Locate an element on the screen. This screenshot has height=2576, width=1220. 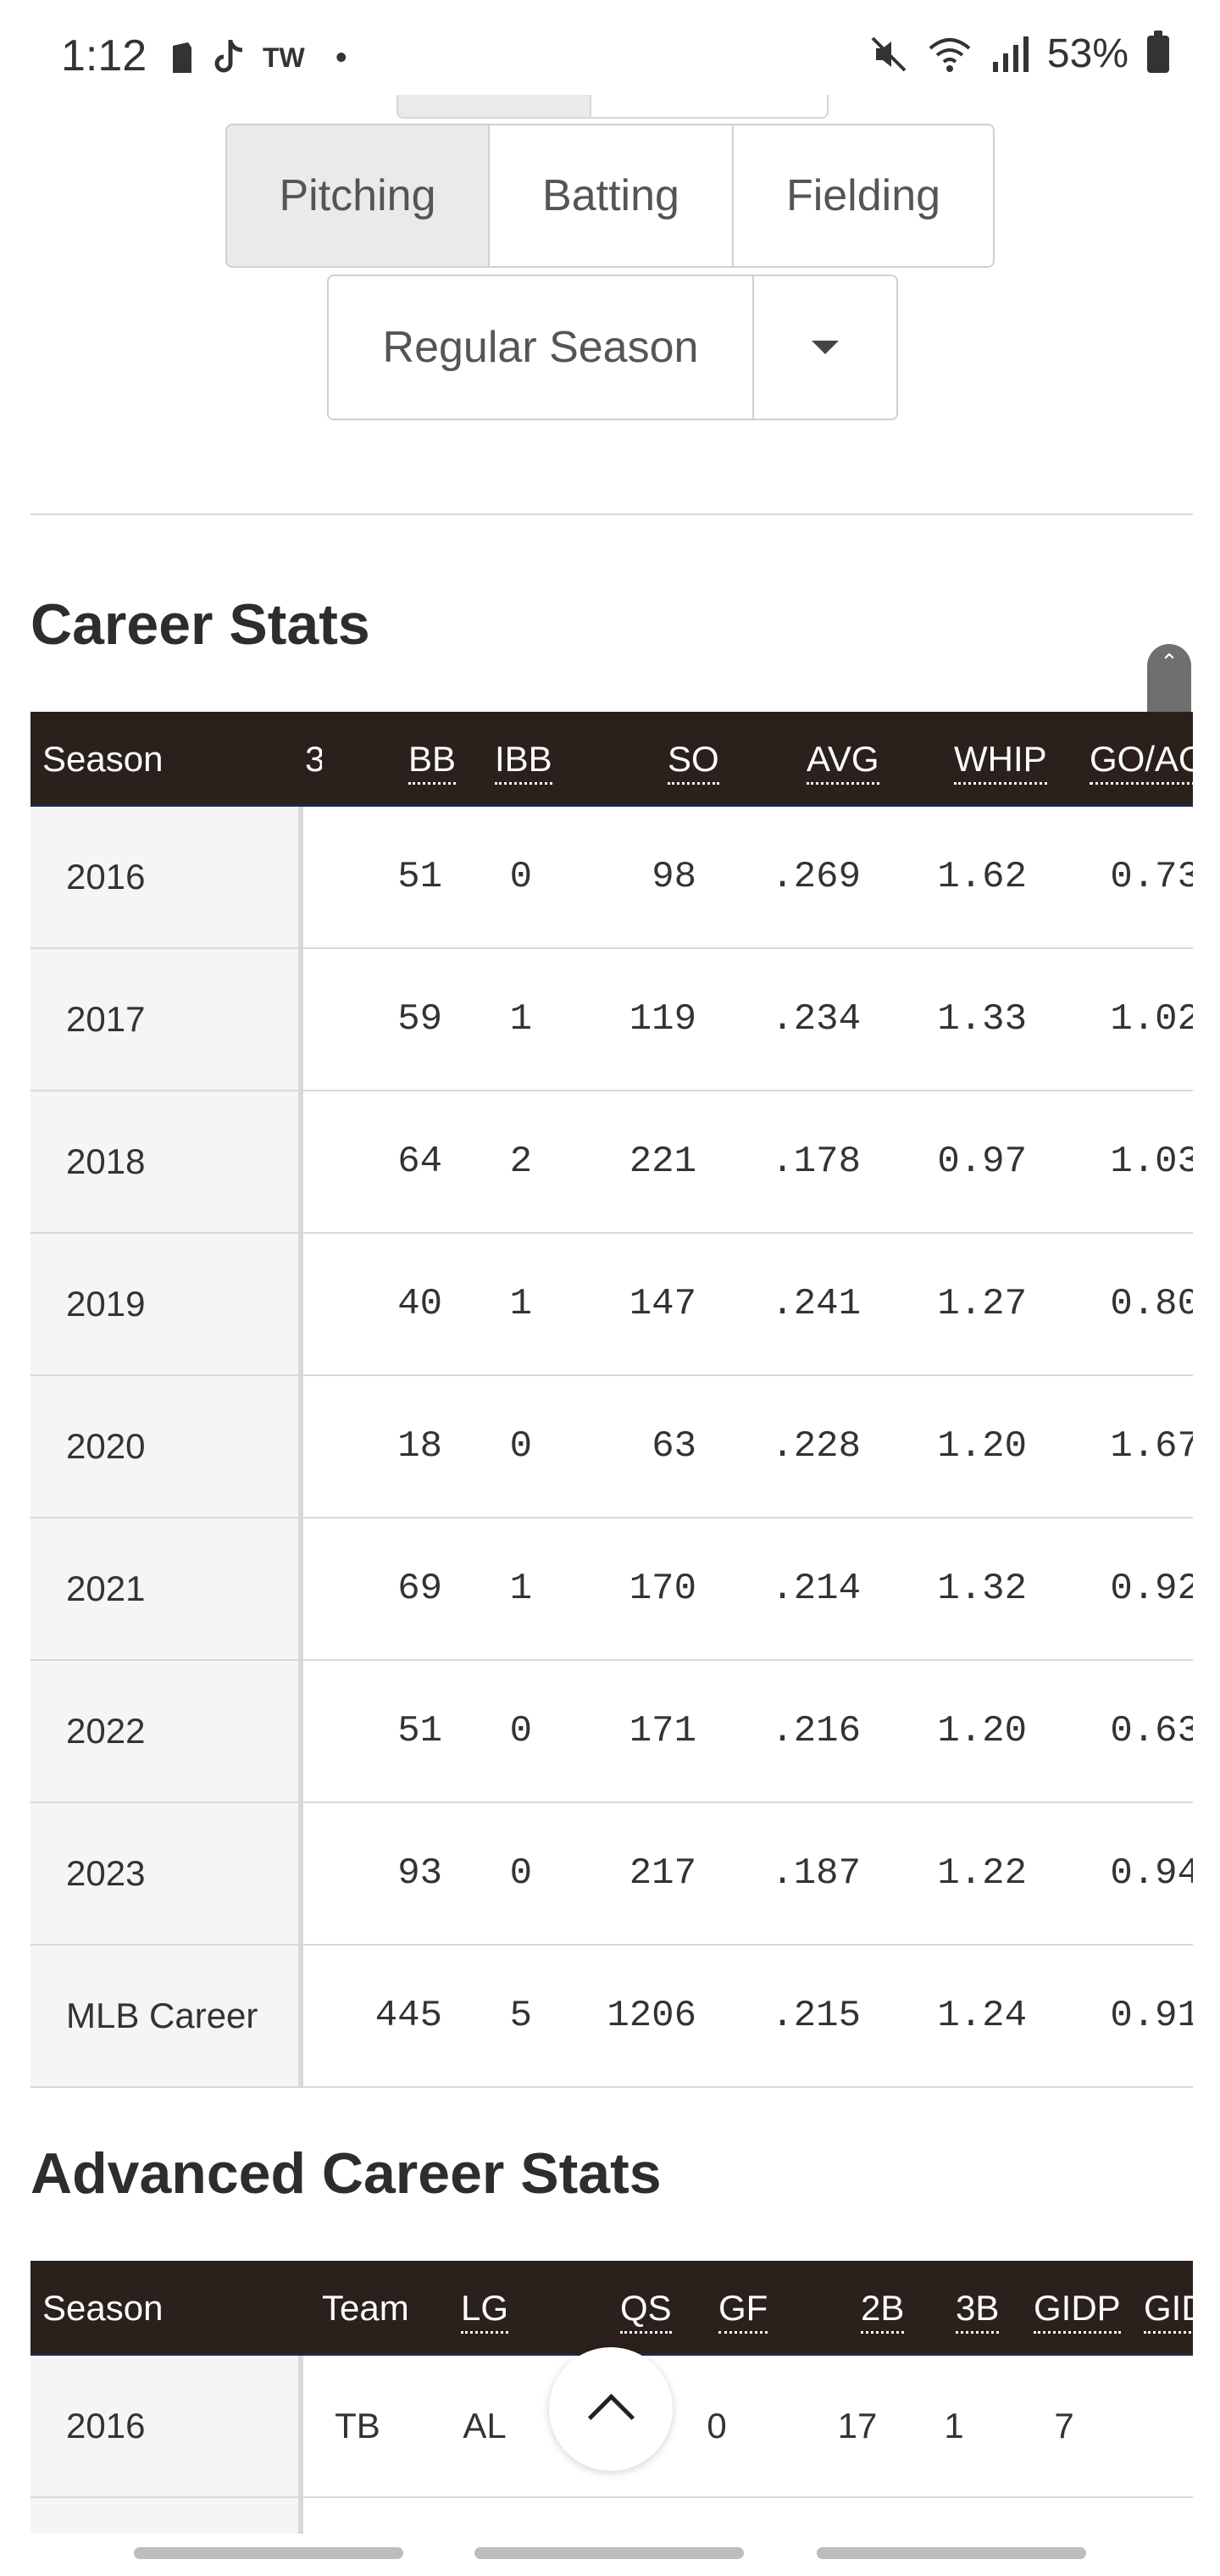
col-lg: LG is located at coordinates (485, 2308).